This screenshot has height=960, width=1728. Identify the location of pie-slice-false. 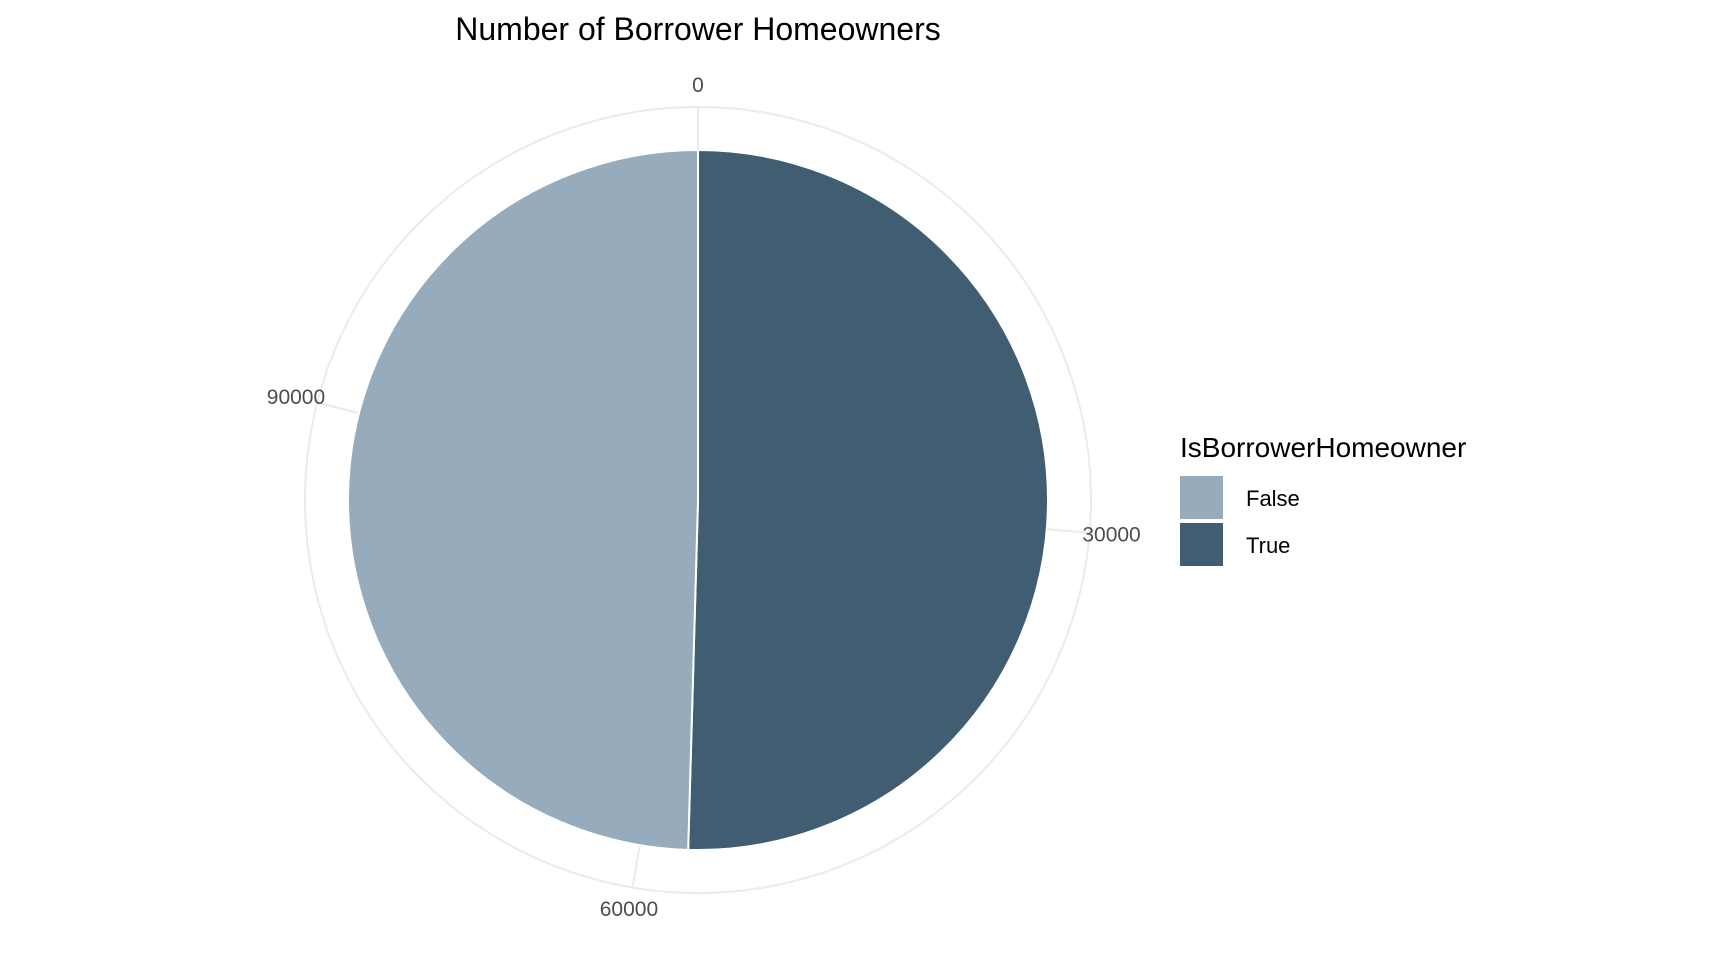
(523, 499).